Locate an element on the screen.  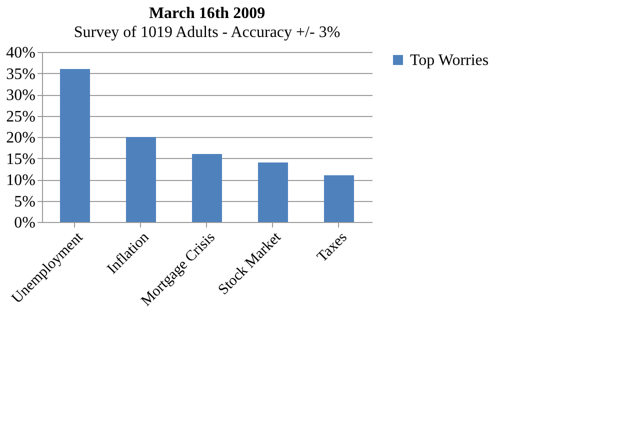
y-tick-label: 40% is located at coordinates (21, 53).